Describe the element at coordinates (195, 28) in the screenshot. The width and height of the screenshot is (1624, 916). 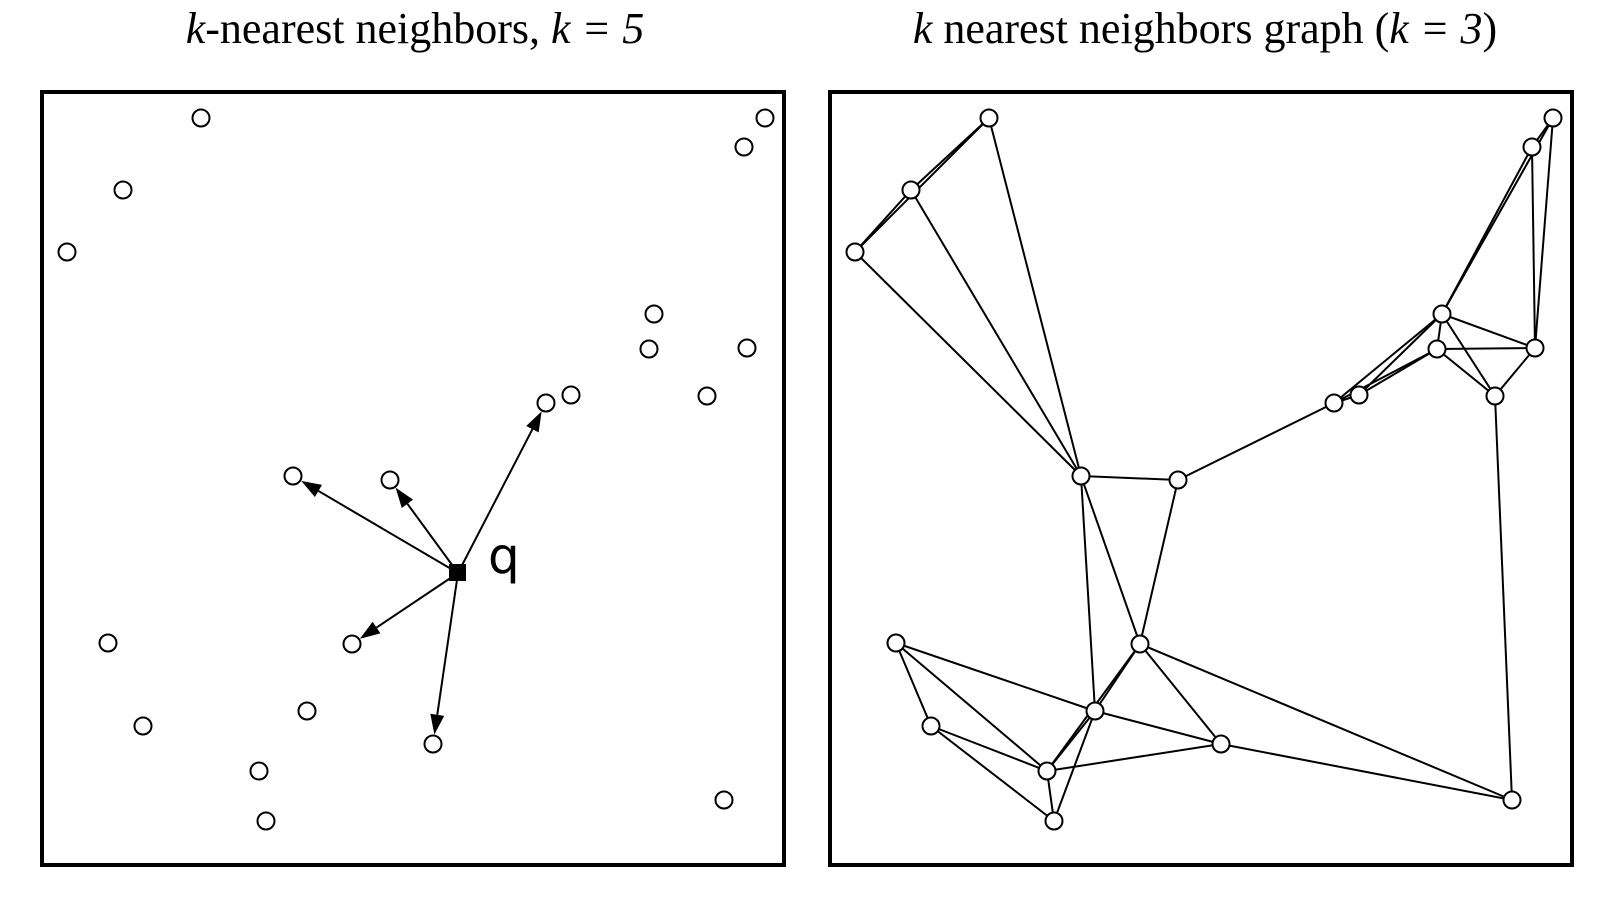
I see `left-title-k: k` at that location.